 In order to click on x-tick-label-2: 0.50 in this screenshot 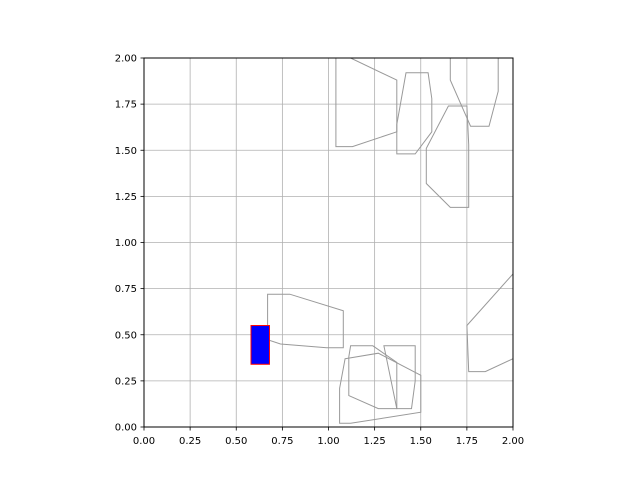, I will do `click(236, 441)`.